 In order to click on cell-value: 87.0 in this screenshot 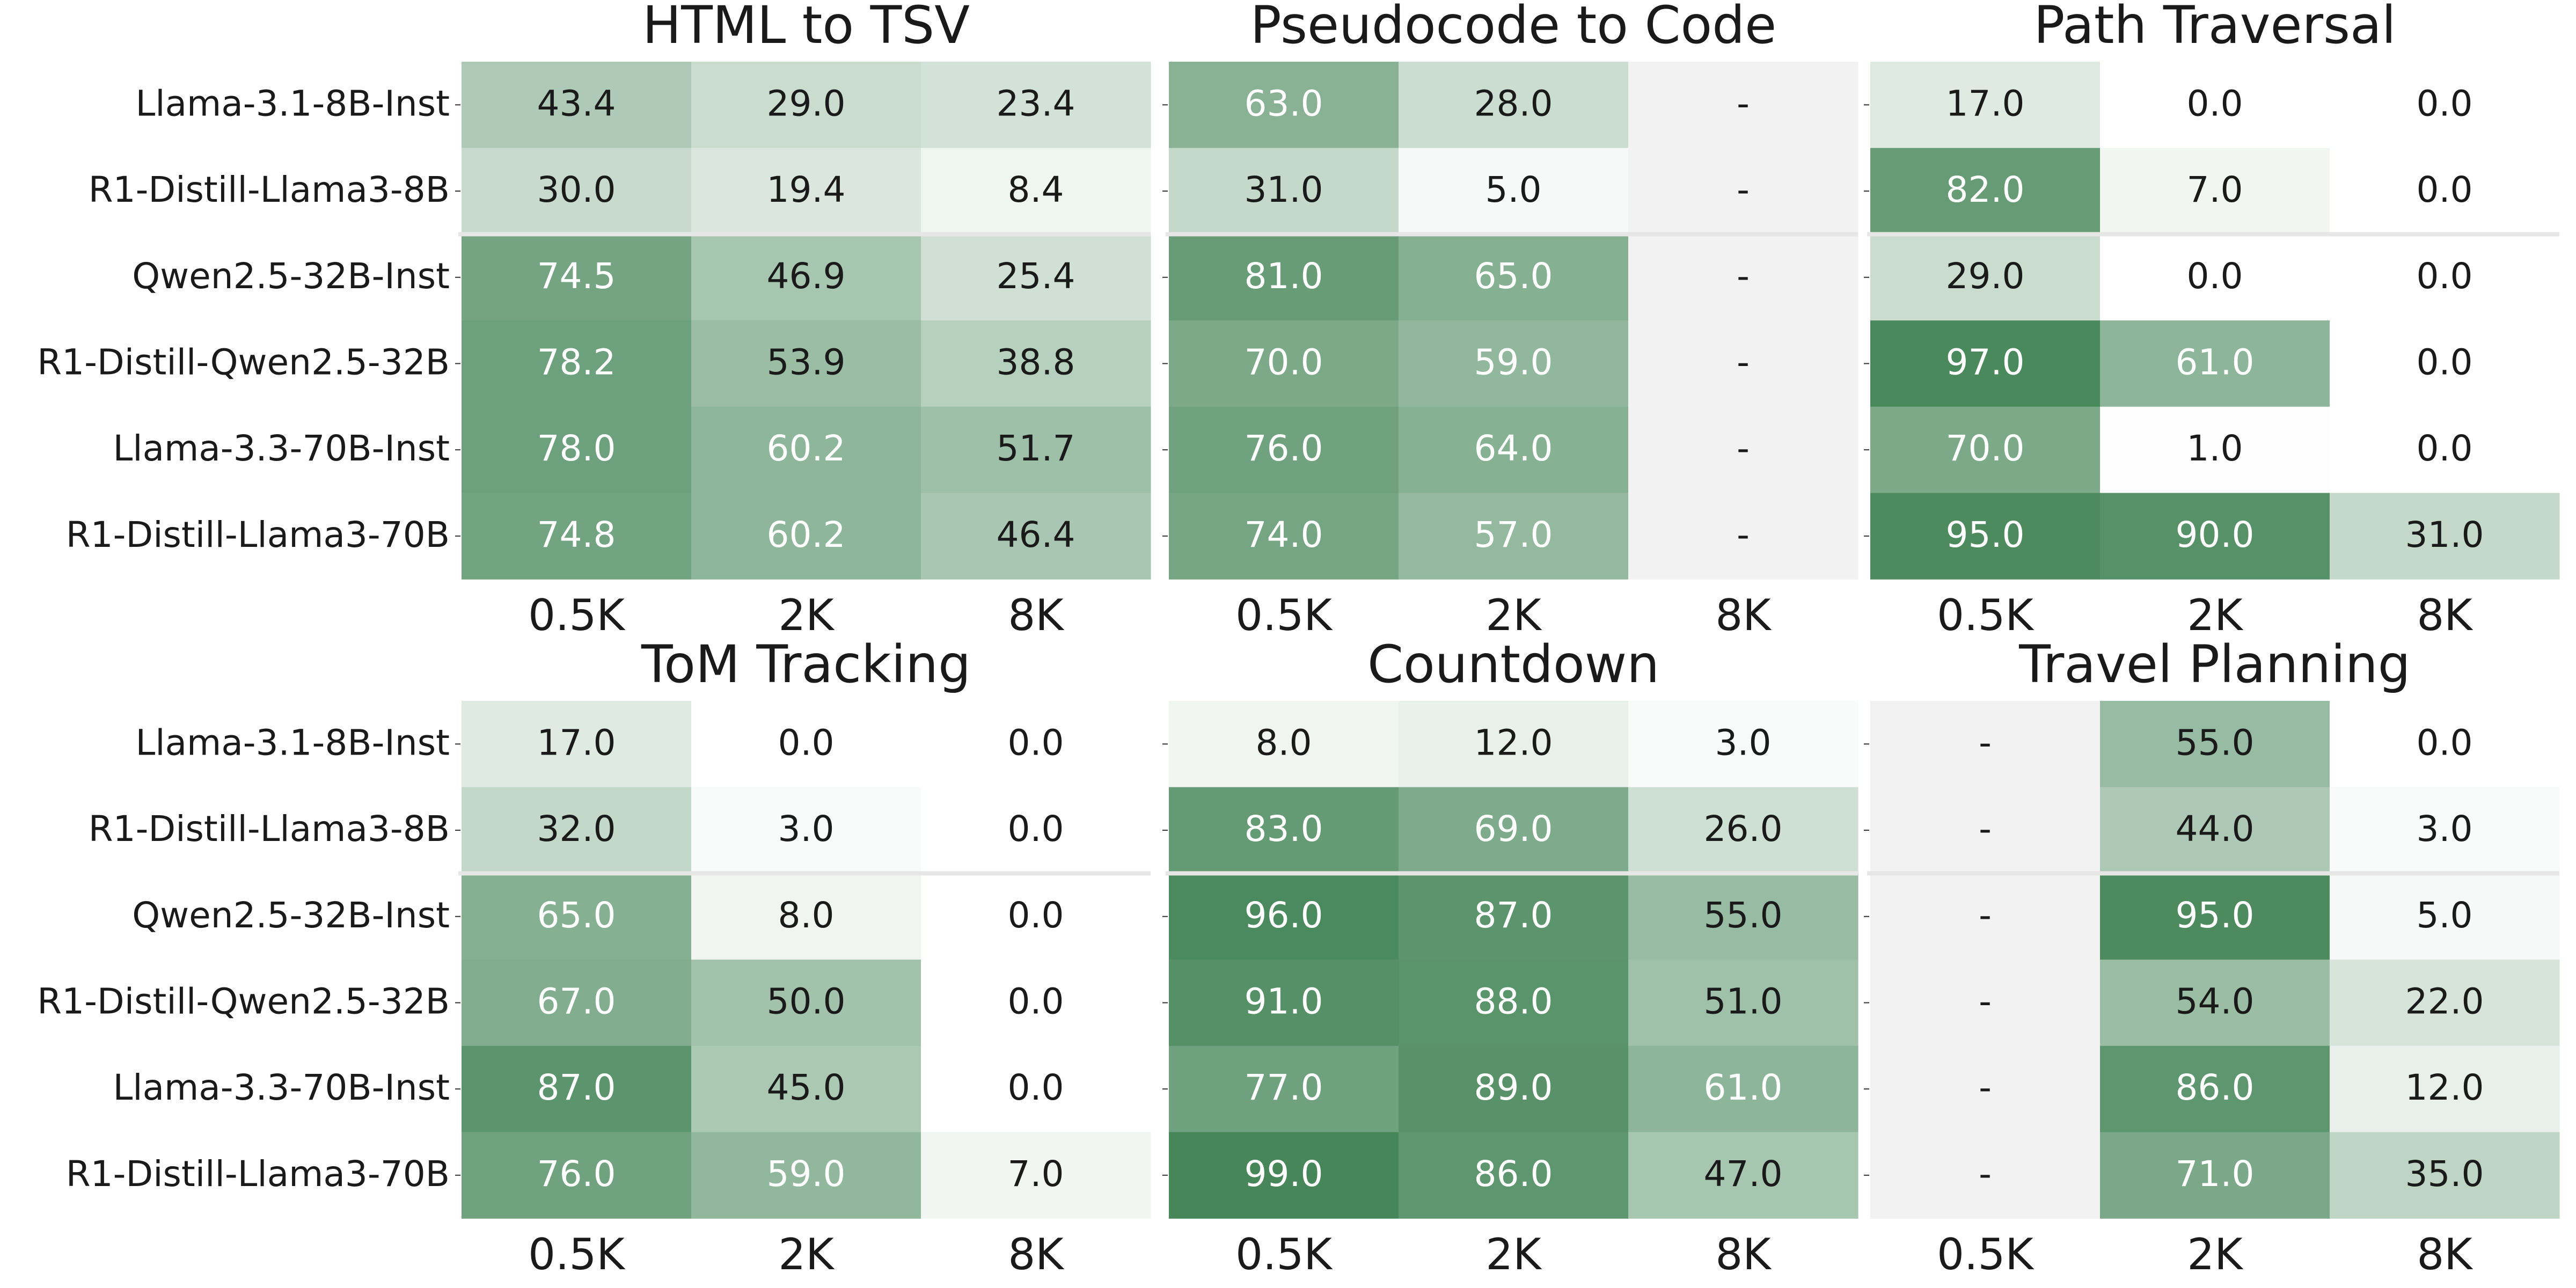, I will do `click(1513, 915)`.